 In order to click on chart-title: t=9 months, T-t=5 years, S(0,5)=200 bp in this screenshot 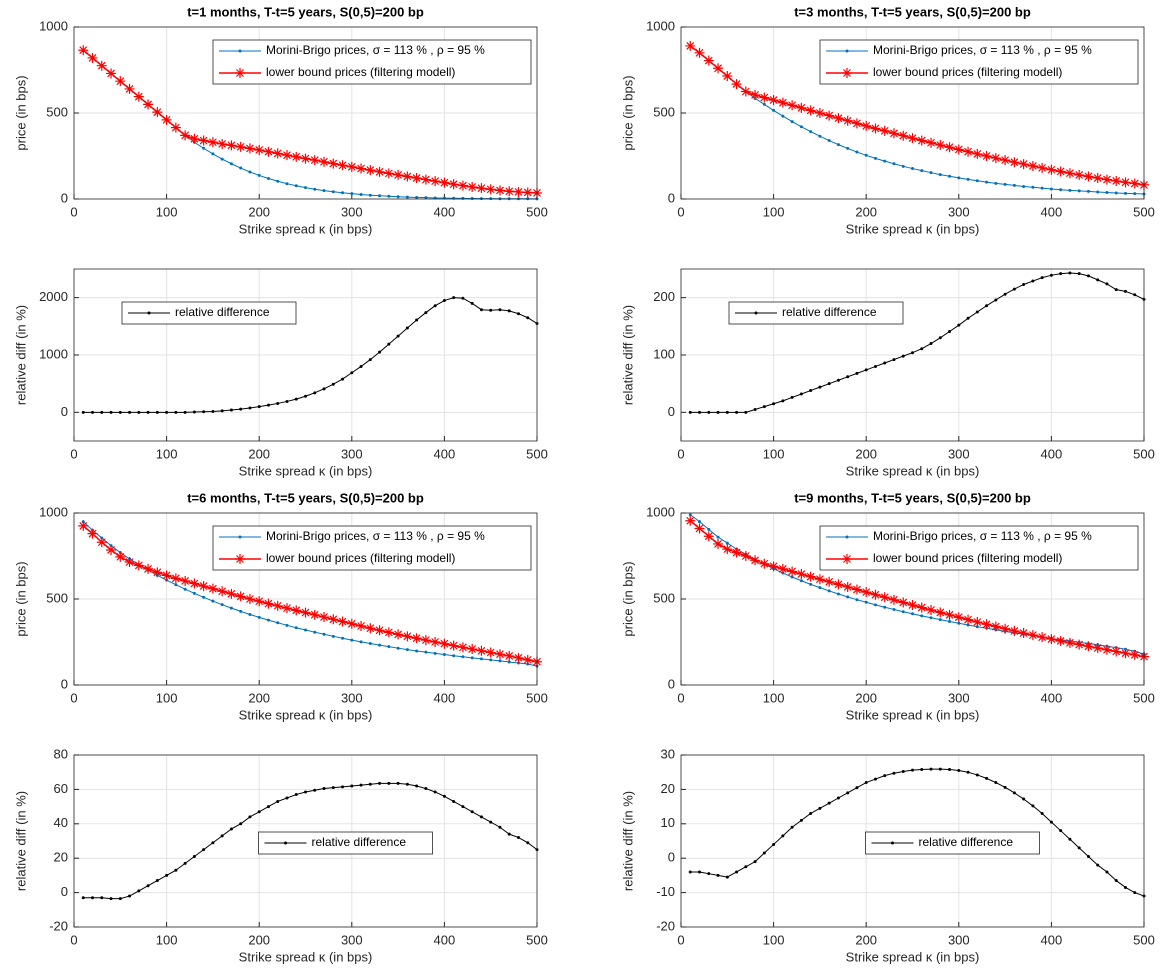, I will do `click(912, 497)`.